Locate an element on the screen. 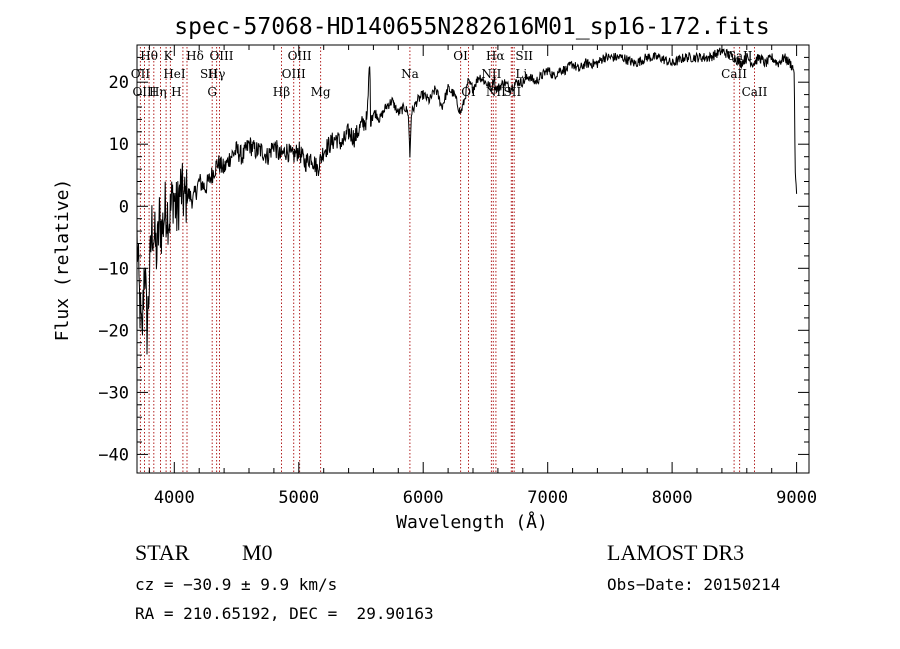 Image resolution: width=900 pixels, height=649 pixels. y-tick-label: 0 is located at coordinates (124, 207).